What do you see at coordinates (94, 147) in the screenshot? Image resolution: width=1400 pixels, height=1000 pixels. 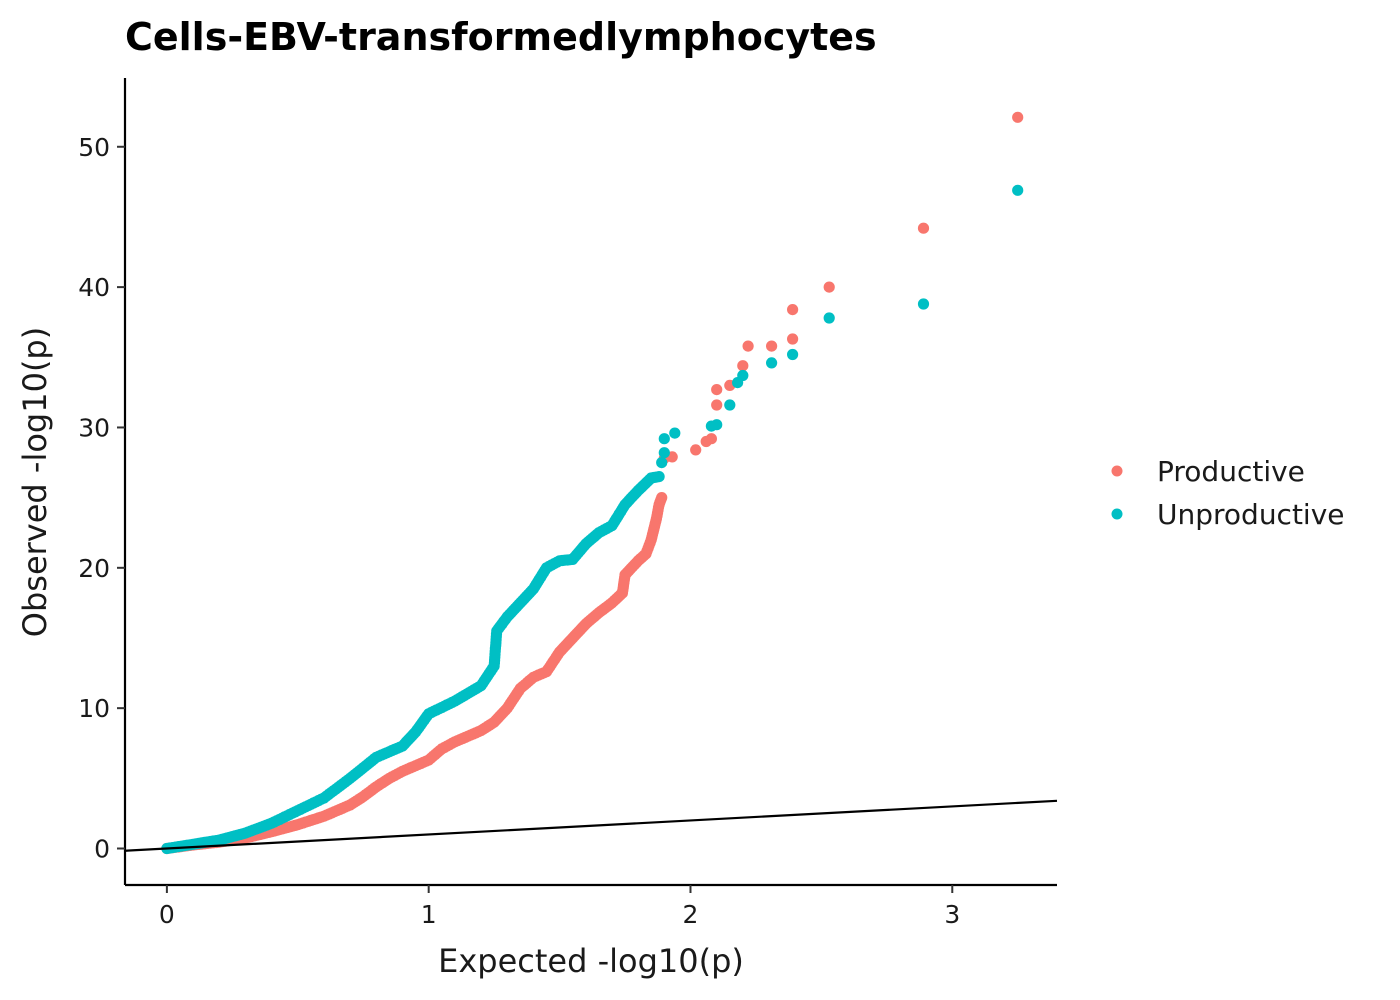 I see `y-tick-label: 50` at bounding box center [94, 147].